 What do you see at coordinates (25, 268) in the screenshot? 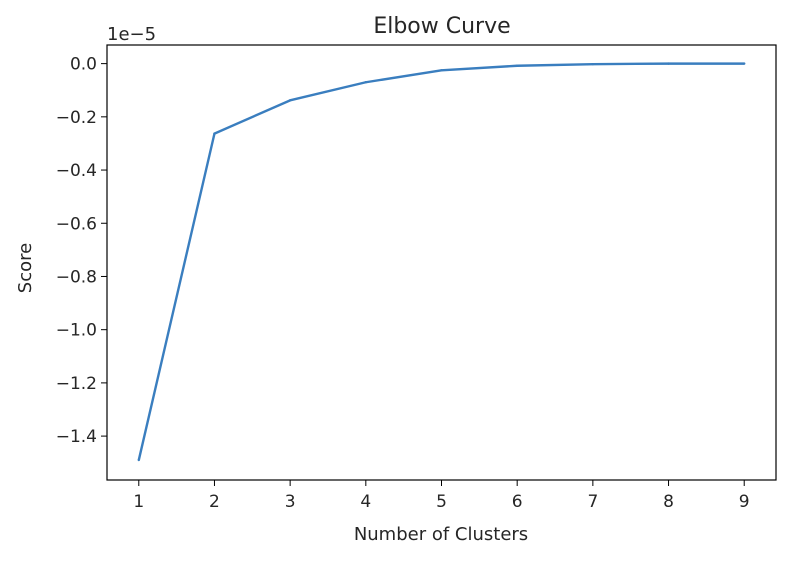
I see `y-axis-label: Score` at bounding box center [25, 268].